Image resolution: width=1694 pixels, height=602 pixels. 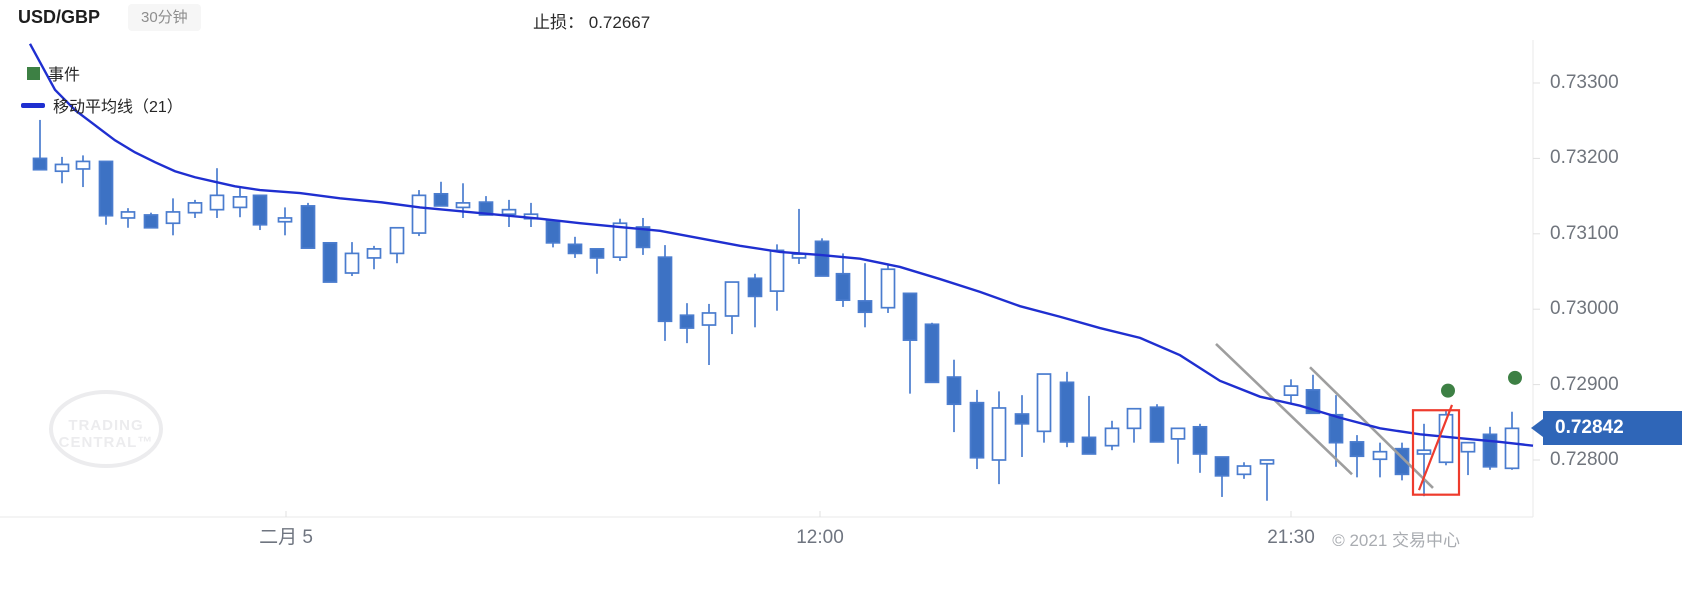 I want to click on legend-item-moving-average: 移动平均线（21）, so click(x=102, y=105).